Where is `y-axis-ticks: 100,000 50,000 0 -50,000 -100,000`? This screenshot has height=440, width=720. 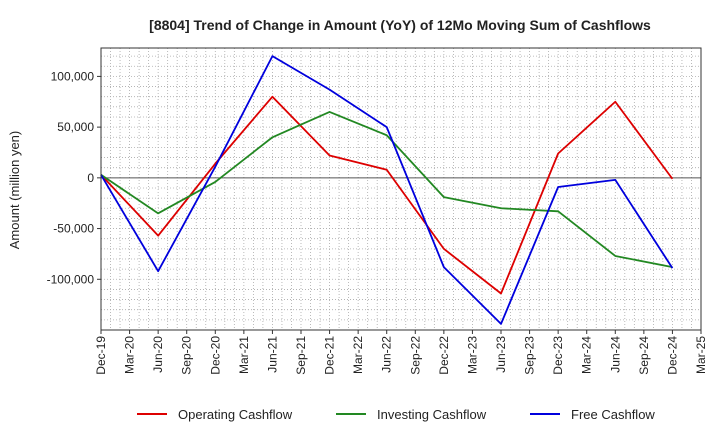
y-axis-ticks: 100,000 50,000 0 -50,000 -100,000 is located at coordinates (74, 177).